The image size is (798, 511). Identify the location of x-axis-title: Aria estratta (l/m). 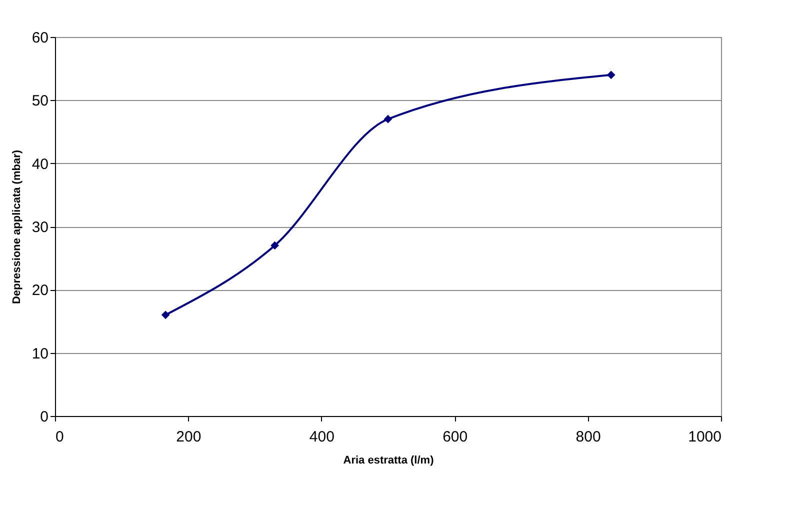
(388, 460).